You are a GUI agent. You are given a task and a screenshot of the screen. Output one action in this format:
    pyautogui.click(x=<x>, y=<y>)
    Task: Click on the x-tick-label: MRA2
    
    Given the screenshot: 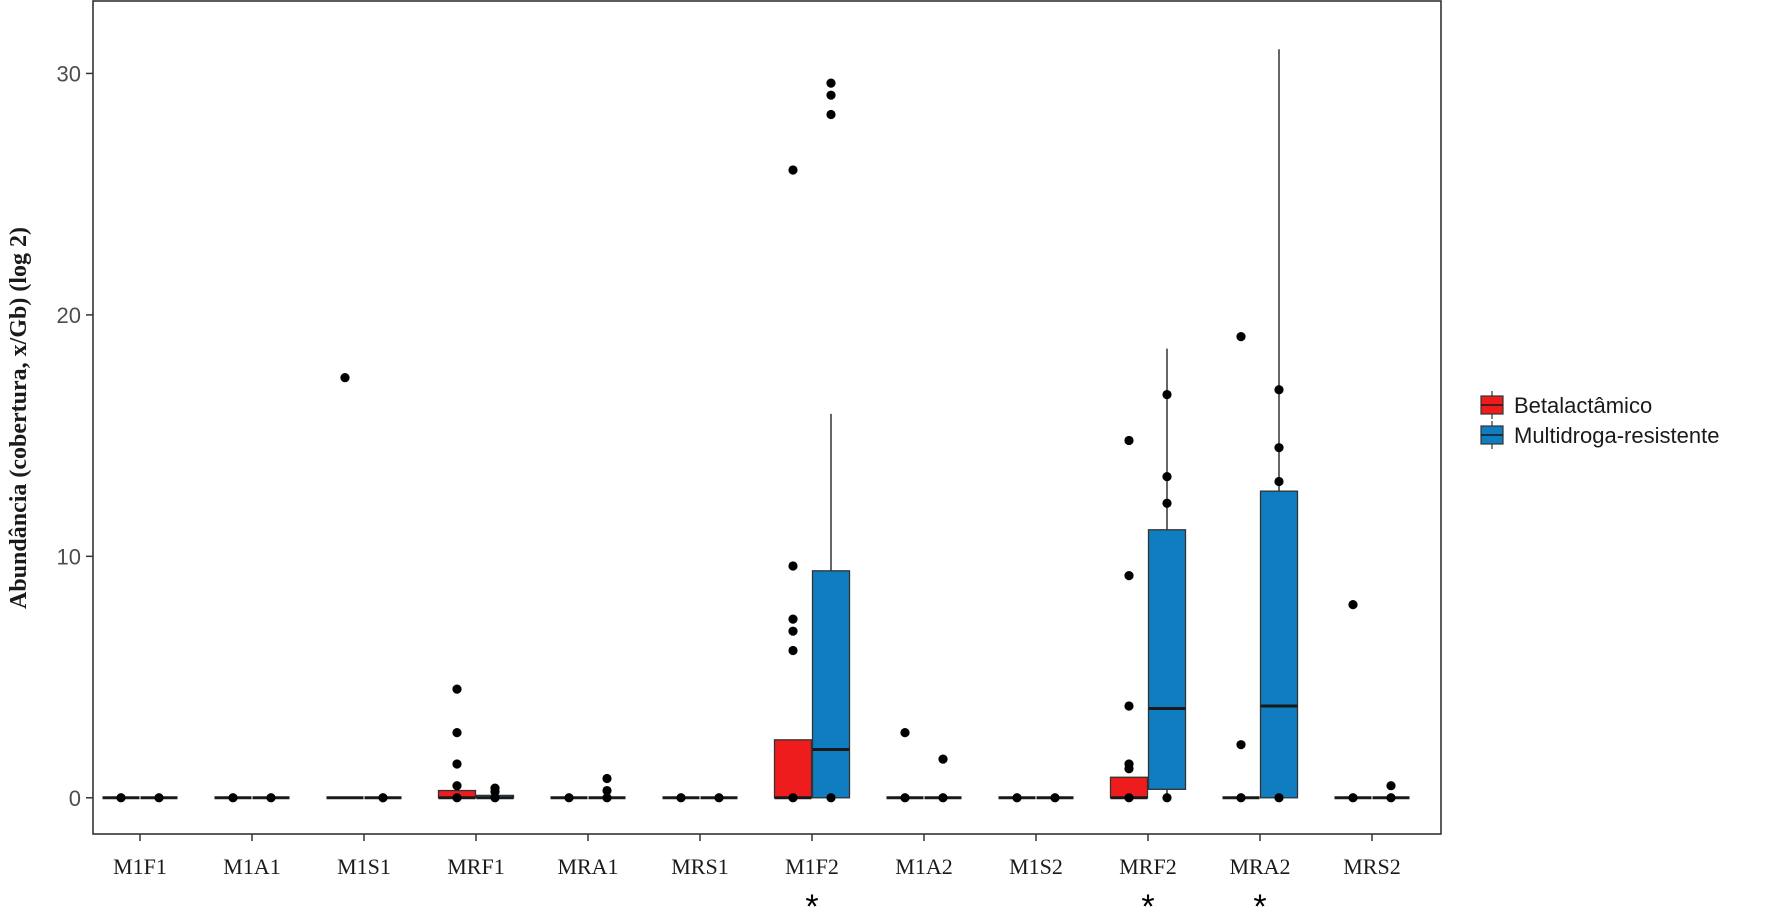 What is the action you would take?
    pyautogui.click(x=1259, y=866)
    